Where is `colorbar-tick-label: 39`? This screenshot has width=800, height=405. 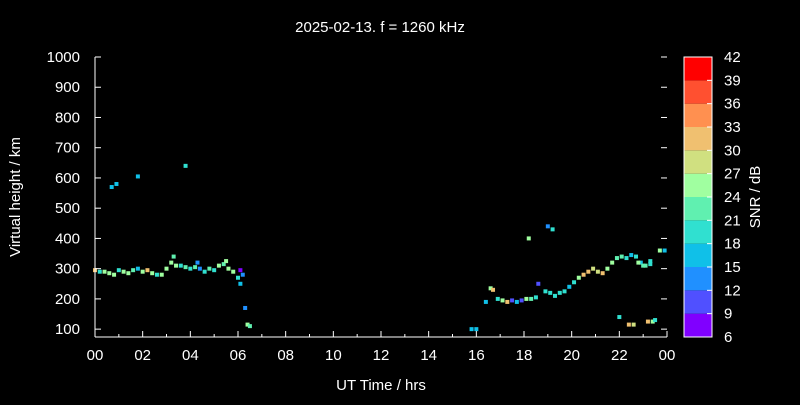 colorbar-tick-label: 39 is located at coordinates (732, 80).